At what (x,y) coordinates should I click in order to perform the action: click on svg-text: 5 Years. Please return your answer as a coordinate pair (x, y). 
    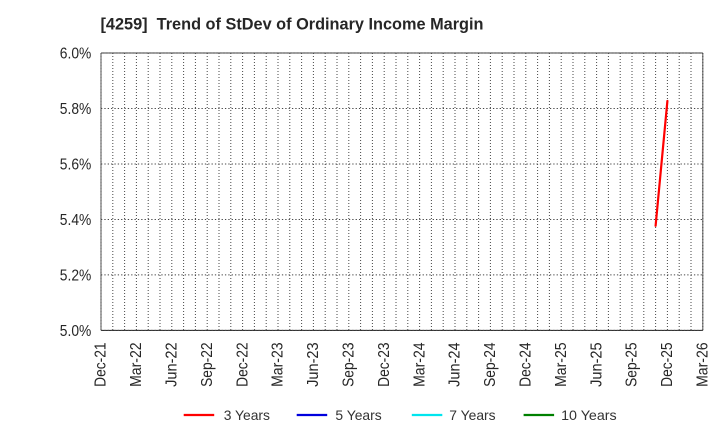
    Looking at the image, I should click on (358, 415).